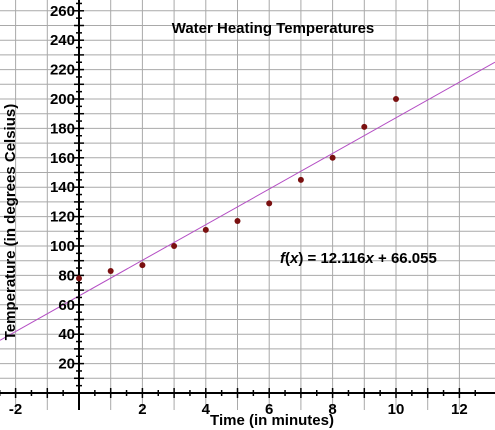 The width and height of the screenshot is (495, 430). I want to click on y-tick-label: 80, so click(66, 275).